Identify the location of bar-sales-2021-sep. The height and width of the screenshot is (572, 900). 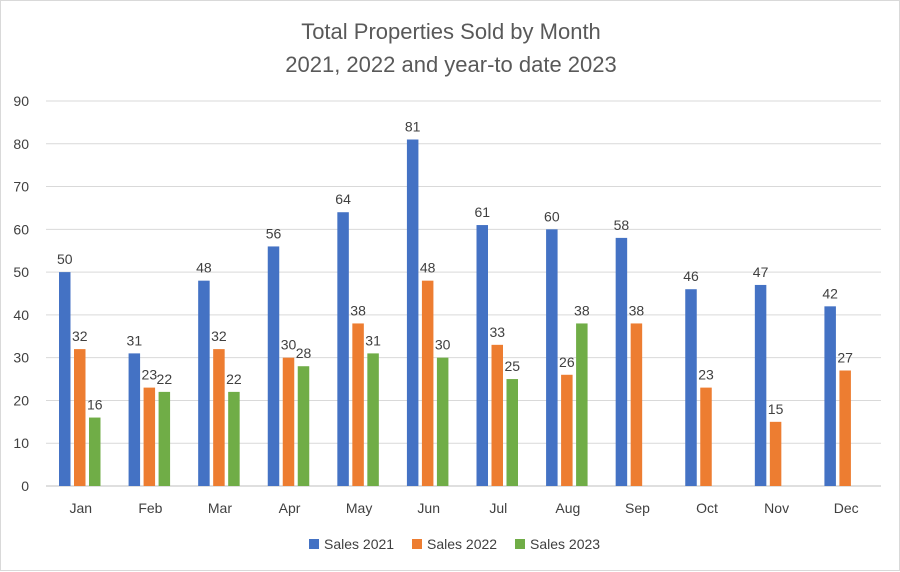
(621, 361).